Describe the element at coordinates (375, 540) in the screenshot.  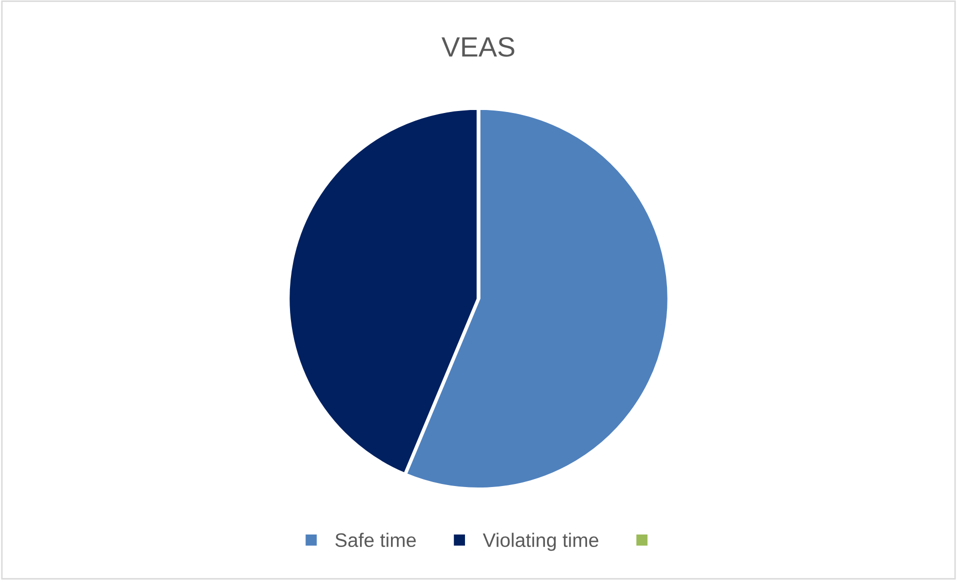
I see `legend-label: Safe time` at that location.